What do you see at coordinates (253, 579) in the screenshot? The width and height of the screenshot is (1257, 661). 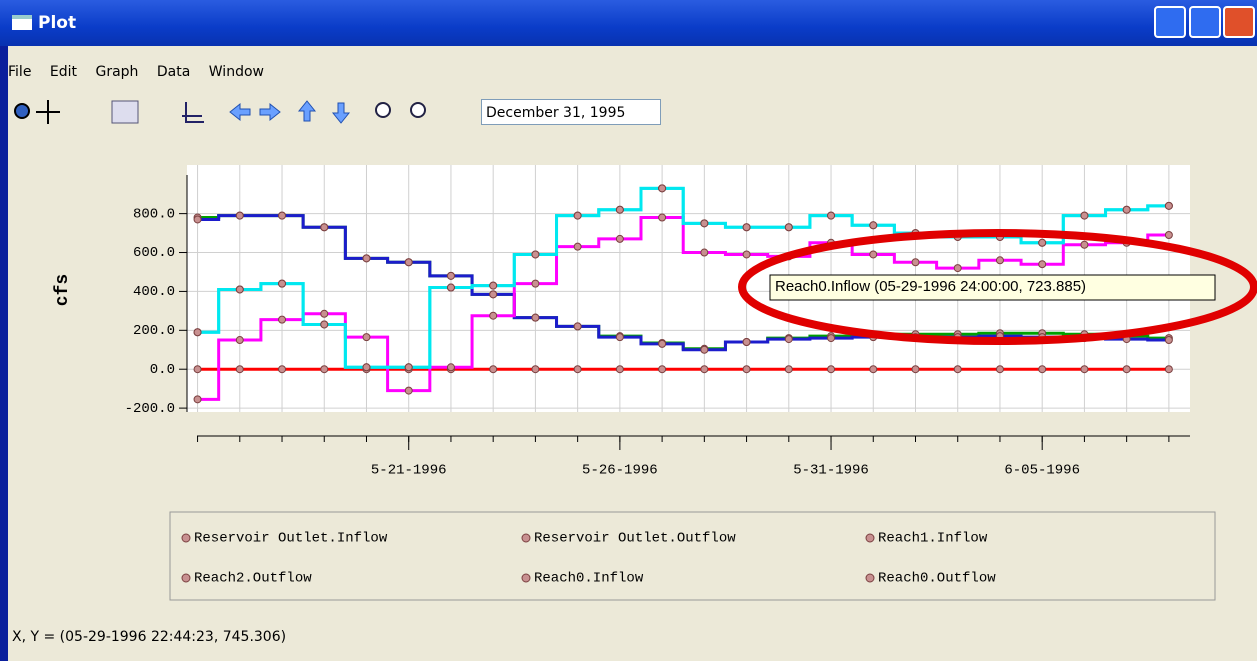 I see `legend-label: Reach2.Outflow` at bounding box center [253, 579].